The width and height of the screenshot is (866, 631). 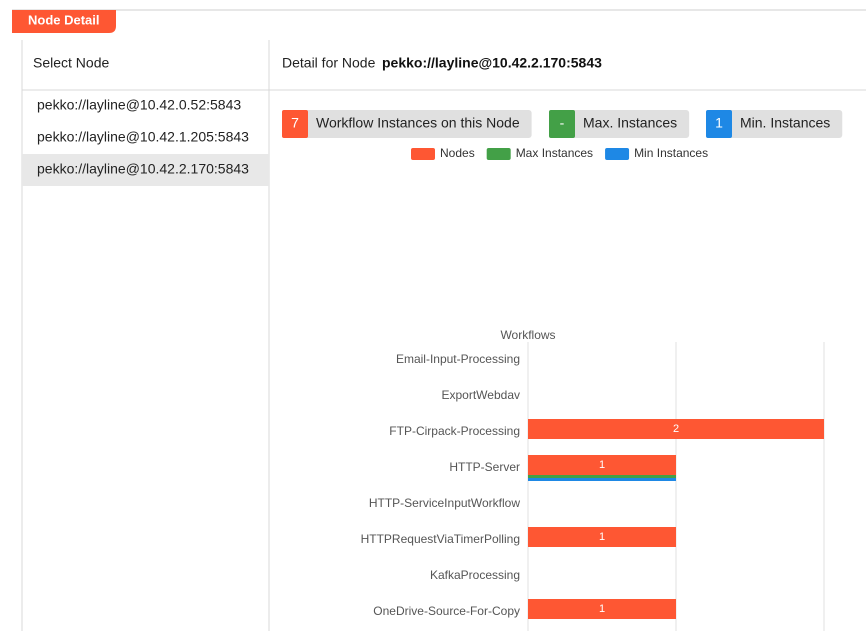 I want to click on right-header-label: Detail for Node, so click(x=329, y=63).